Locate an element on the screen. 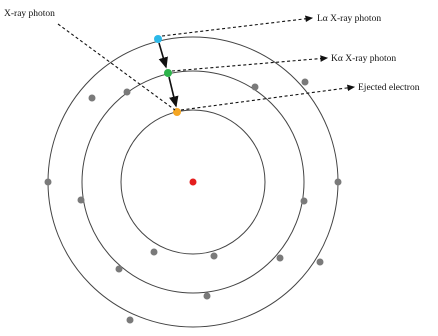  l-alpha-photon-arrow is located at coordinates (237, 26).